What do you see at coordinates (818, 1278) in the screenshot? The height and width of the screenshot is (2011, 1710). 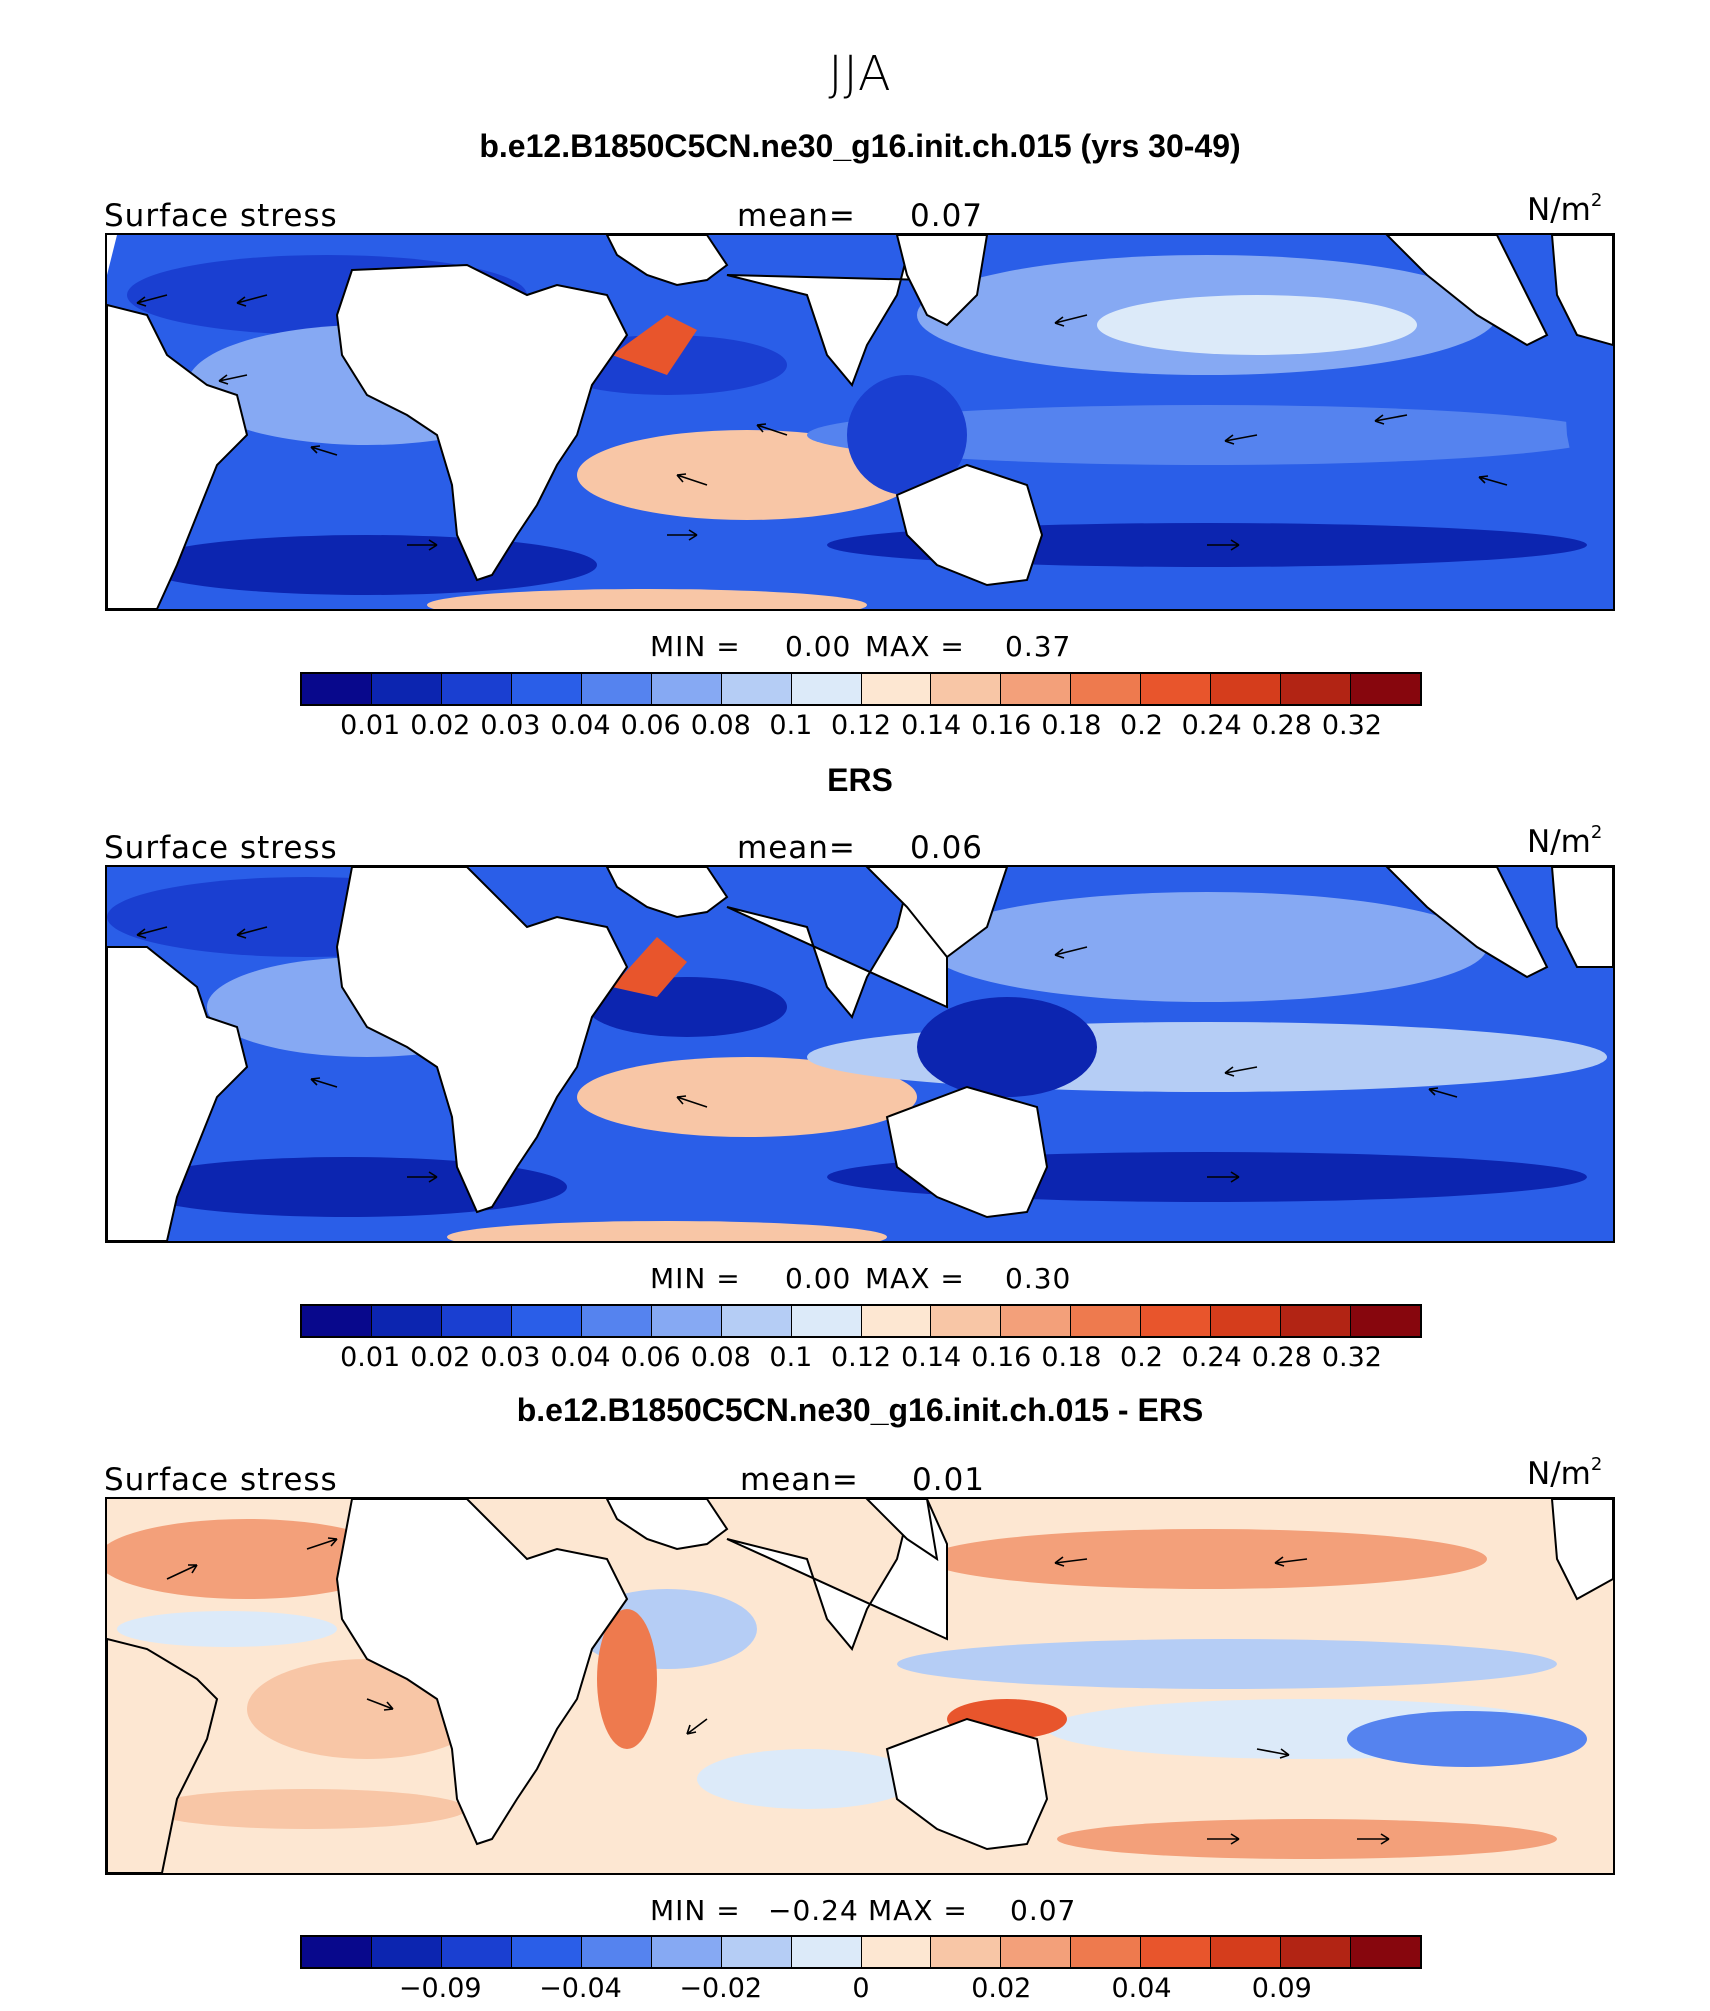 I see `panel-2-min-value: 0.00` at bounding box center [818, 1278].